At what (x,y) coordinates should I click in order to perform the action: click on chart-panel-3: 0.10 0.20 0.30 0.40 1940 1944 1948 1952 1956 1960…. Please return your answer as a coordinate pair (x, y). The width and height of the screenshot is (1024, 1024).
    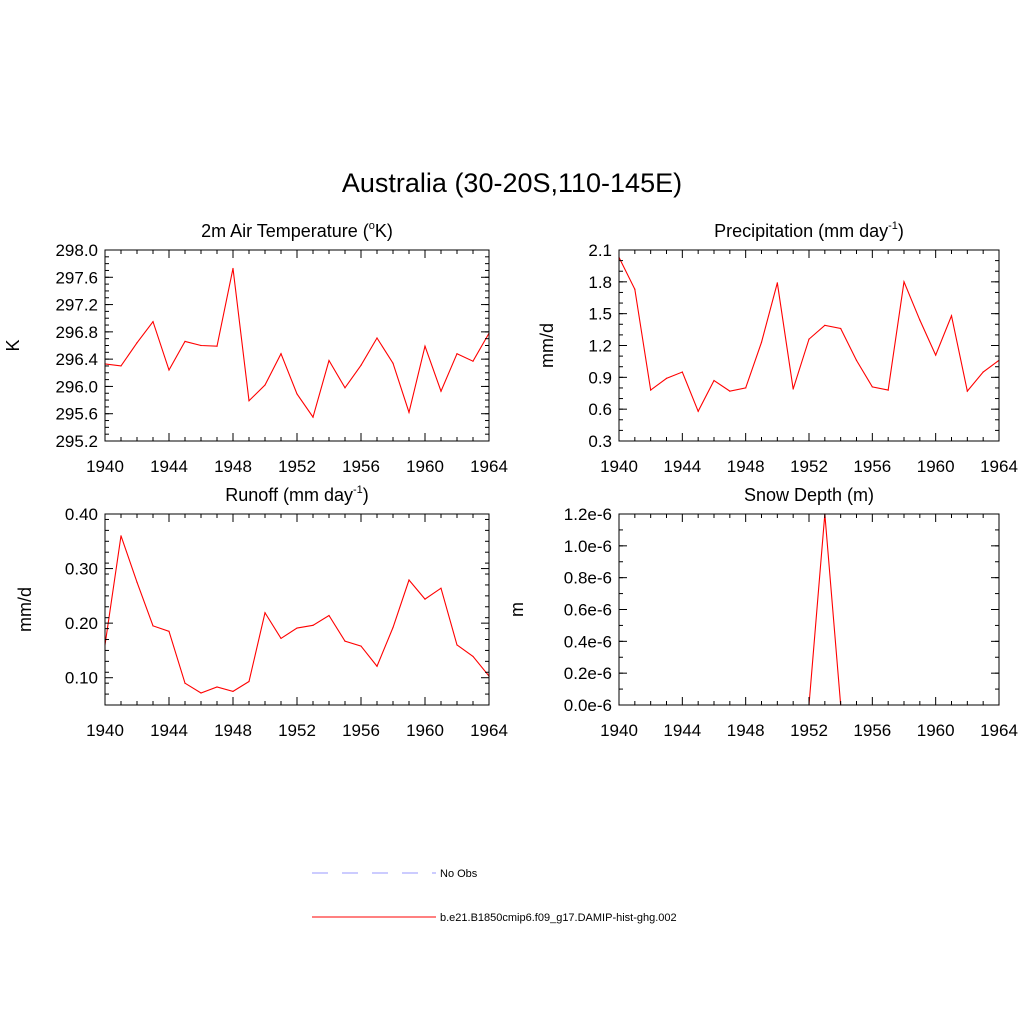
    Looking at the image, I should click on (261, 612).